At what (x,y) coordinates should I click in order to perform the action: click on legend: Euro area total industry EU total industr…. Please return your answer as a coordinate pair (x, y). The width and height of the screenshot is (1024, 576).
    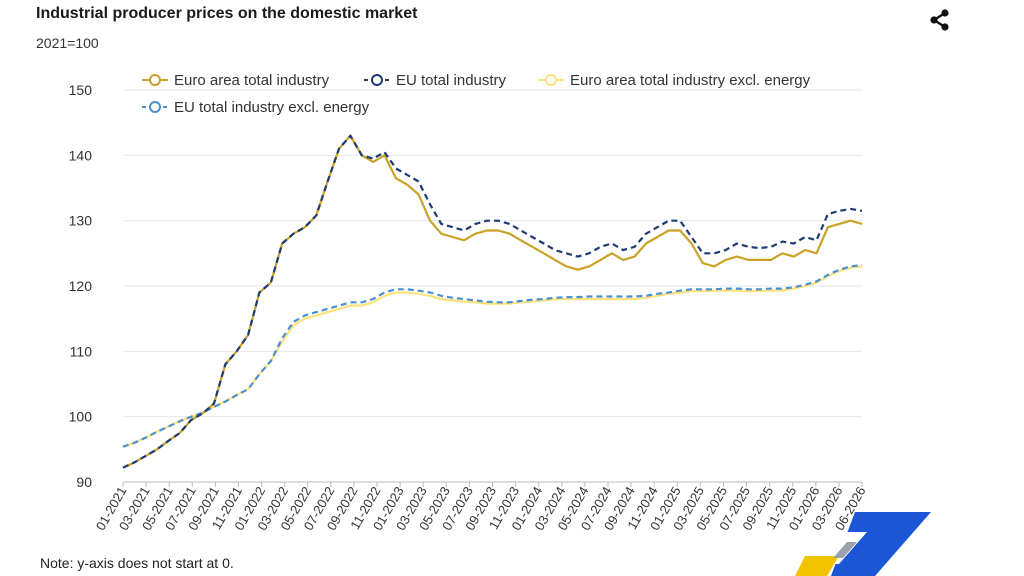
    Looking at the image, I should click on (476, 94).